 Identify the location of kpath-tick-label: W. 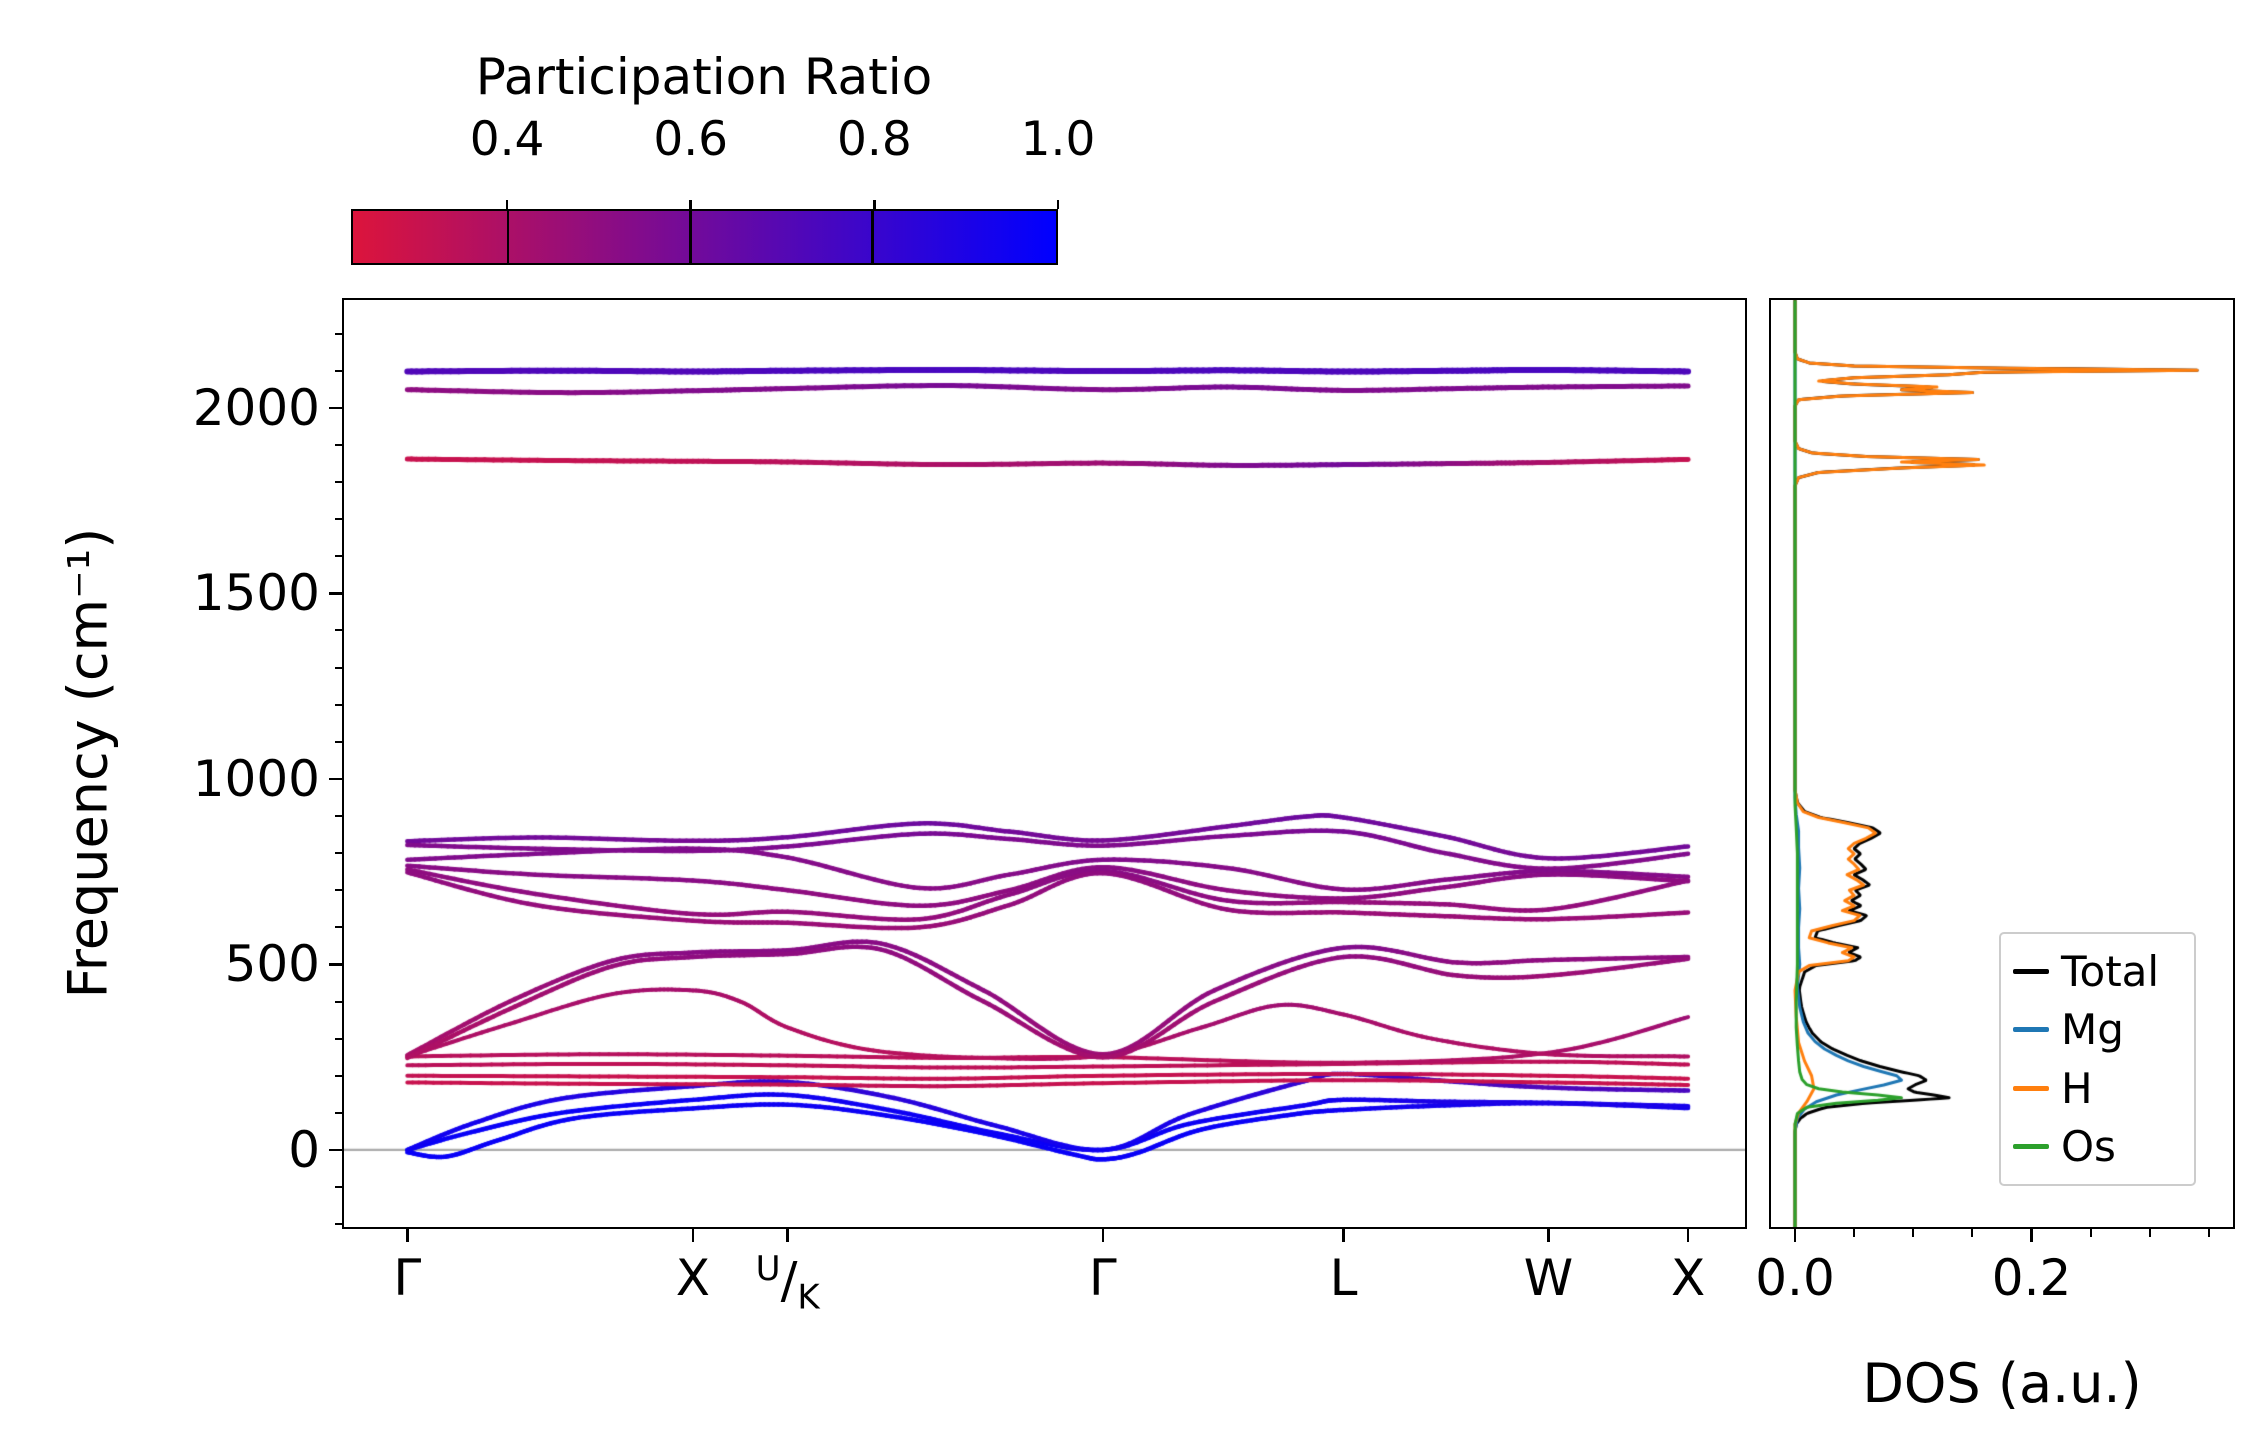
(1548, 1278).